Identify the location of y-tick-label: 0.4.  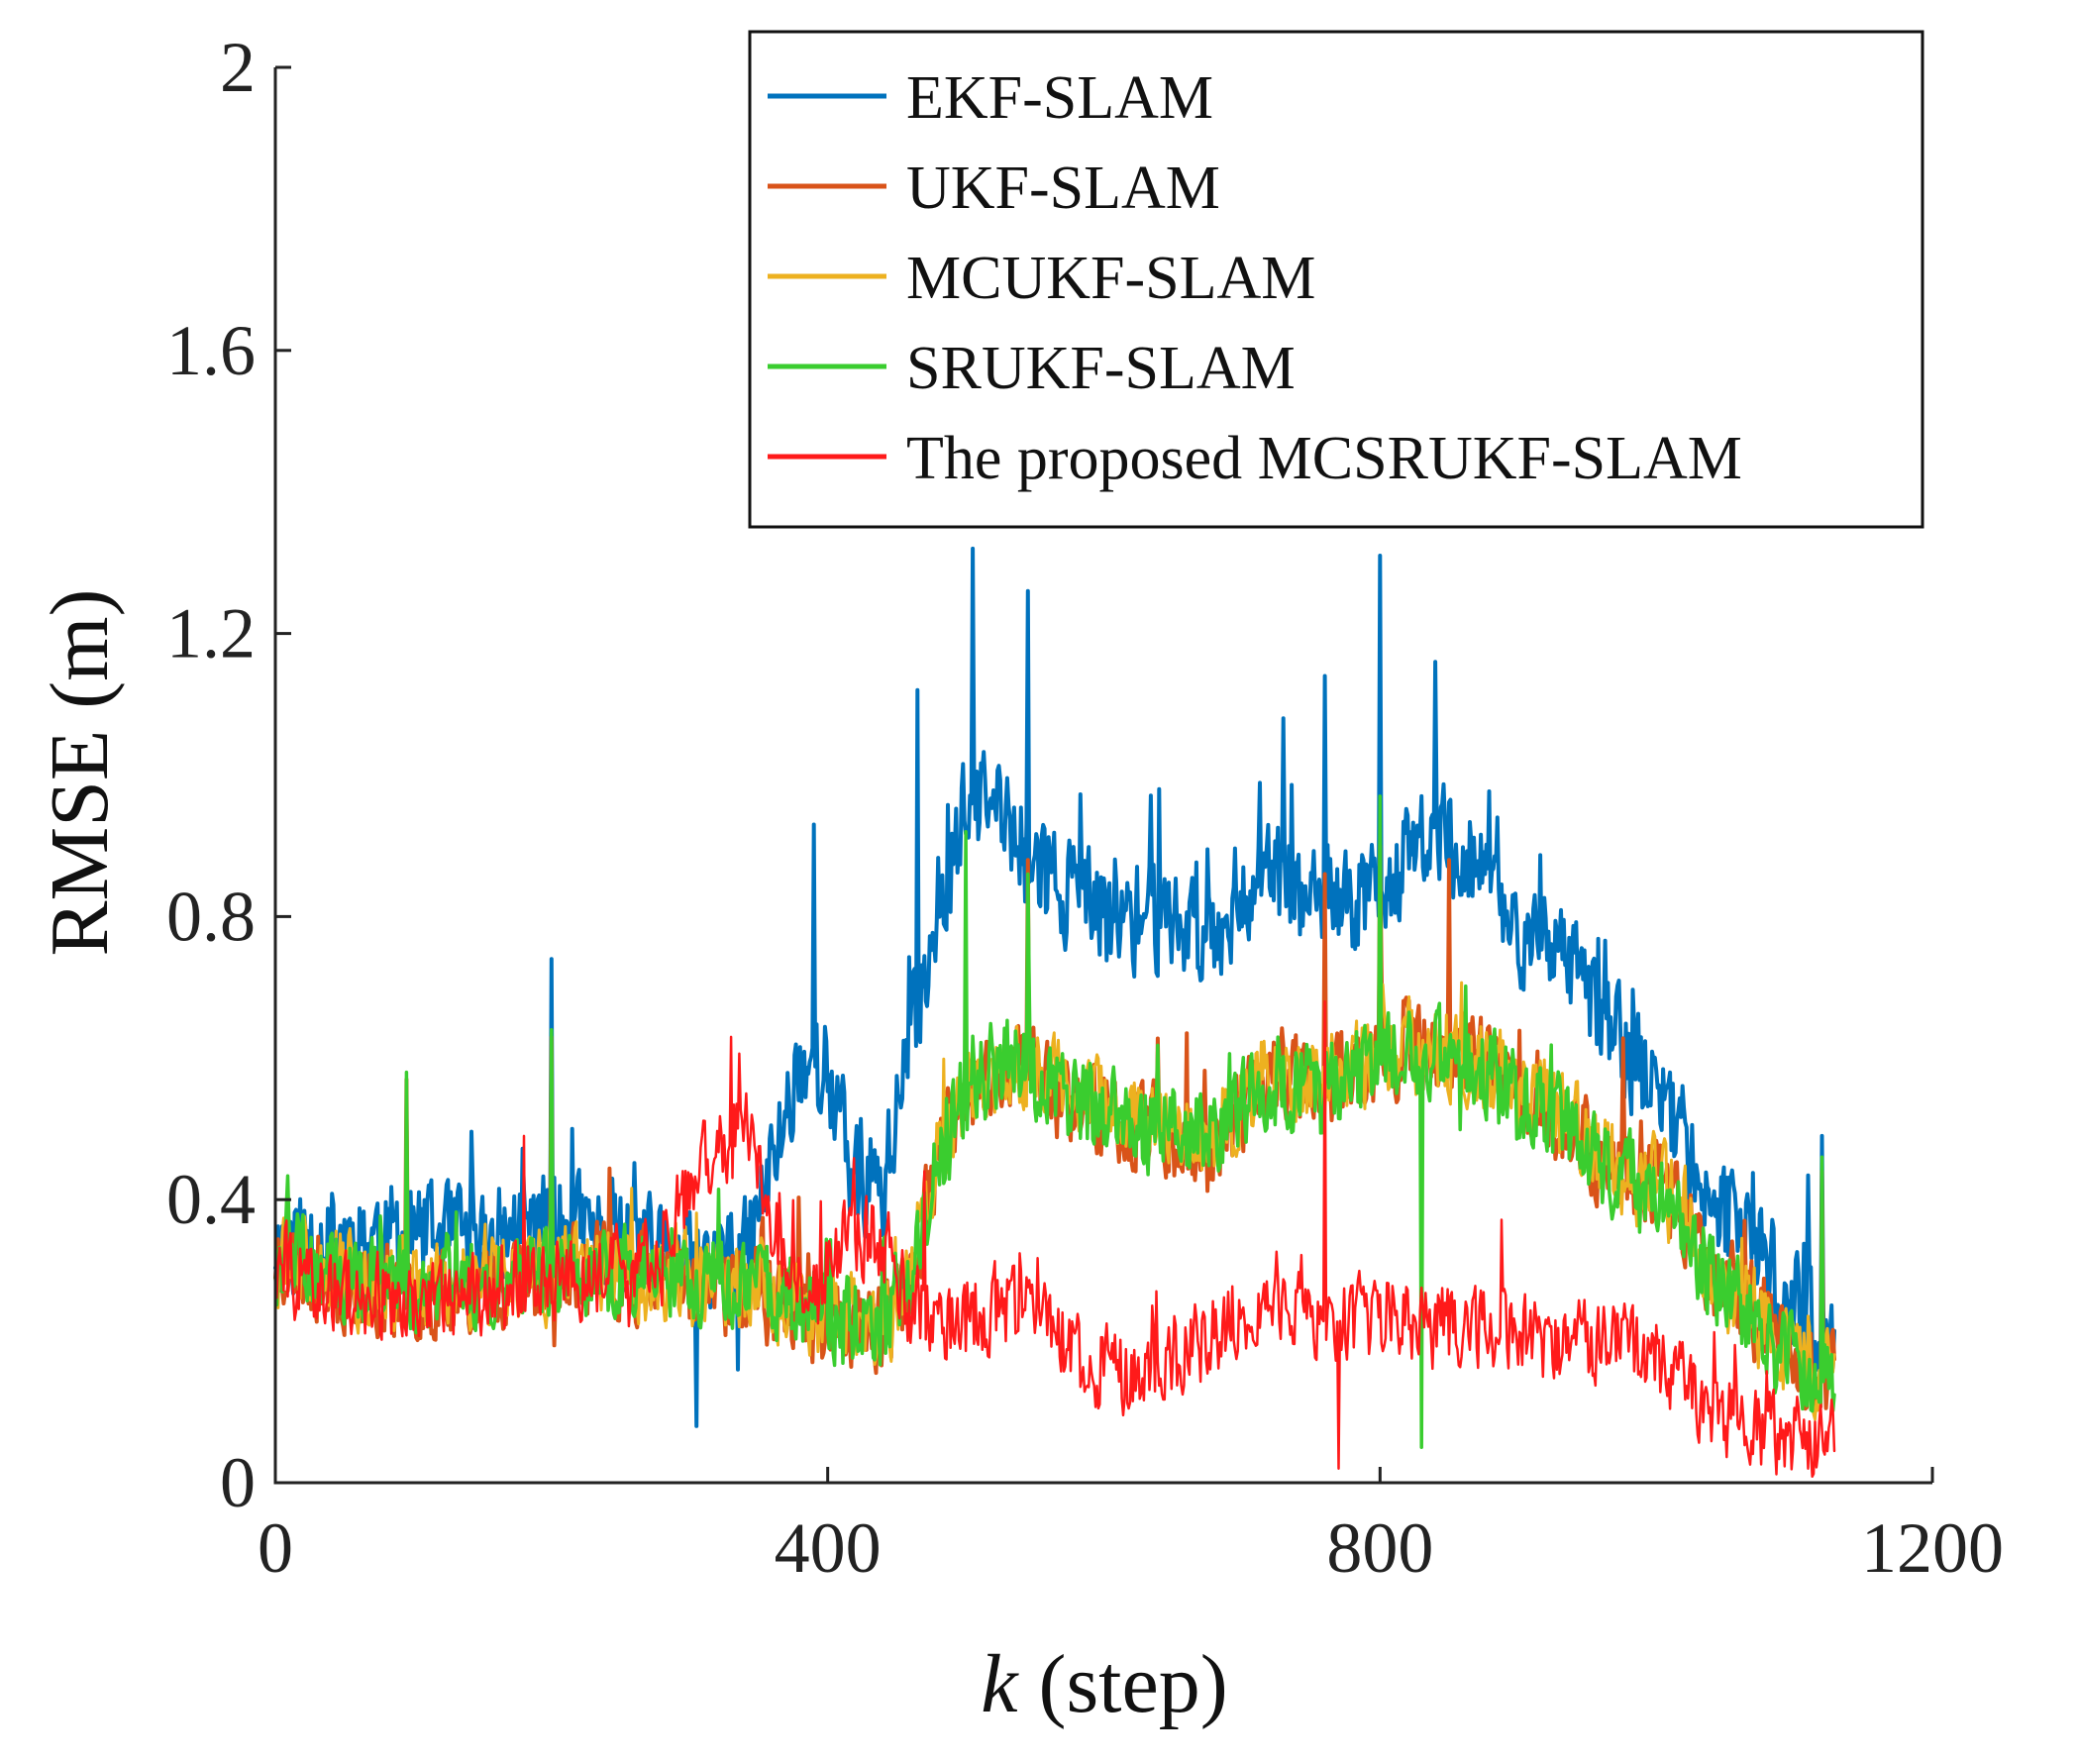
(211, 1199).